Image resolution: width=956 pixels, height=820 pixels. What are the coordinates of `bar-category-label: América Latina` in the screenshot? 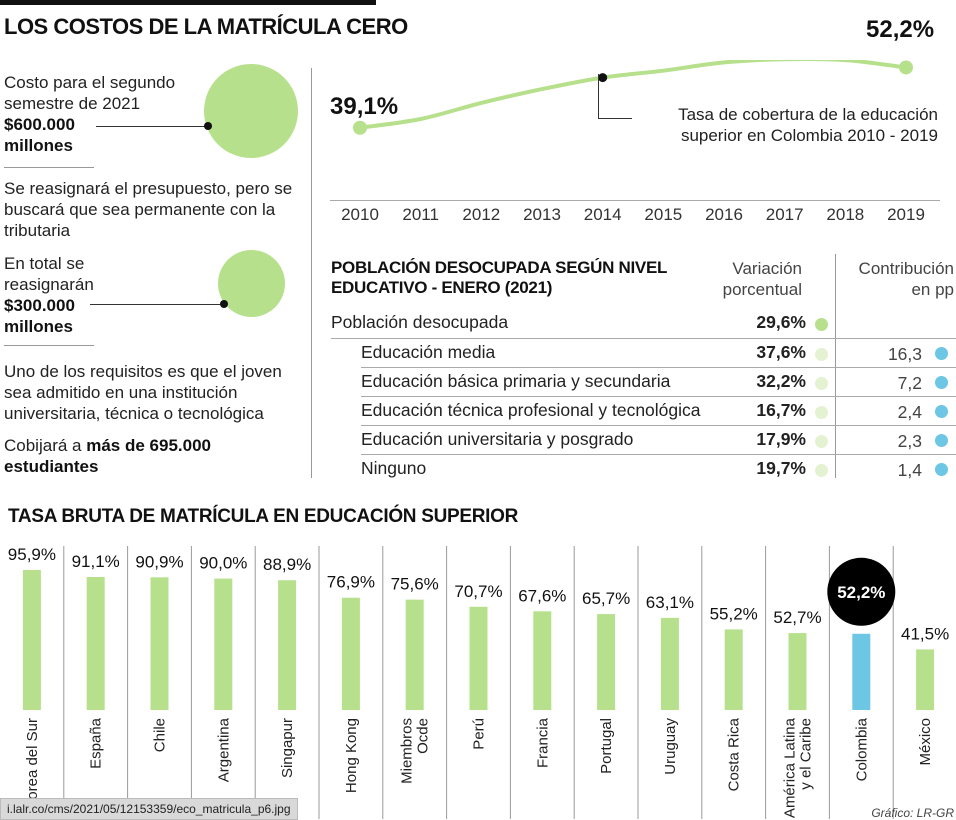 It's located at (790, 767).